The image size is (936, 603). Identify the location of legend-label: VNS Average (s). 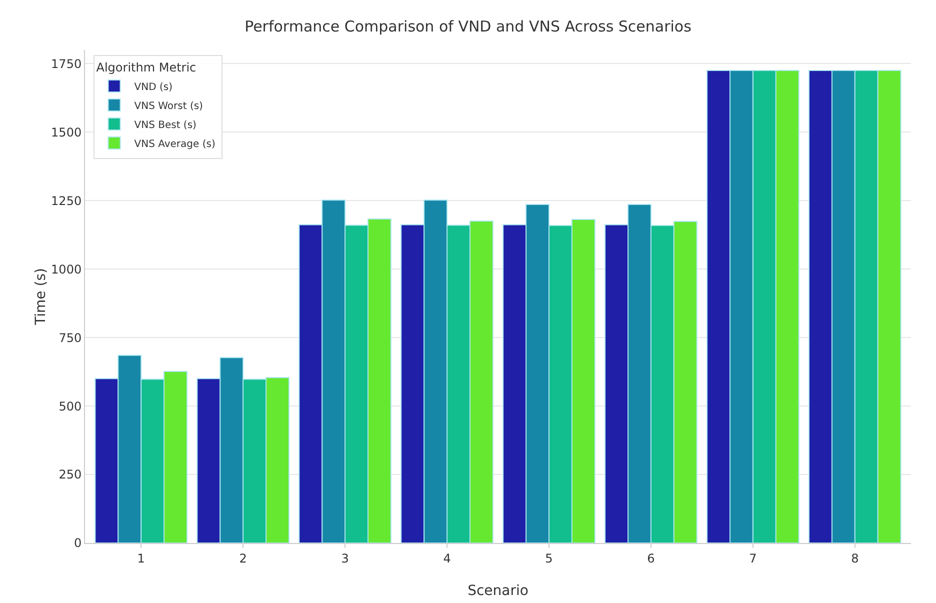
(175, 144).